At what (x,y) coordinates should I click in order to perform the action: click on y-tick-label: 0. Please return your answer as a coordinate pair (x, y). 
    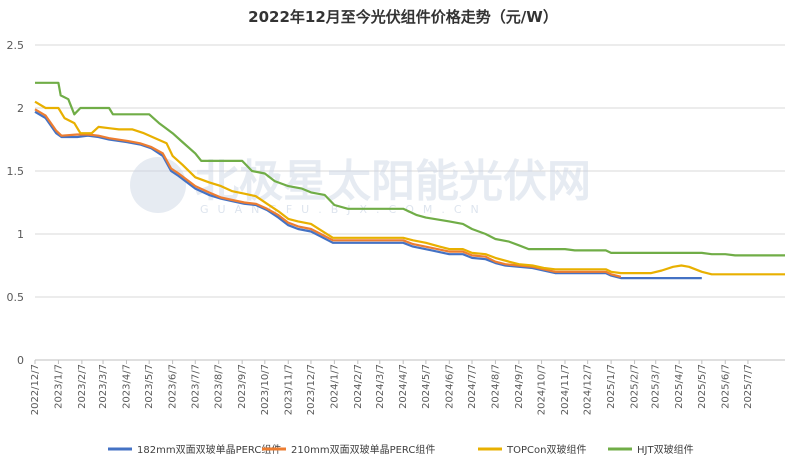
    Looking at the image, I should click on (20, 360).